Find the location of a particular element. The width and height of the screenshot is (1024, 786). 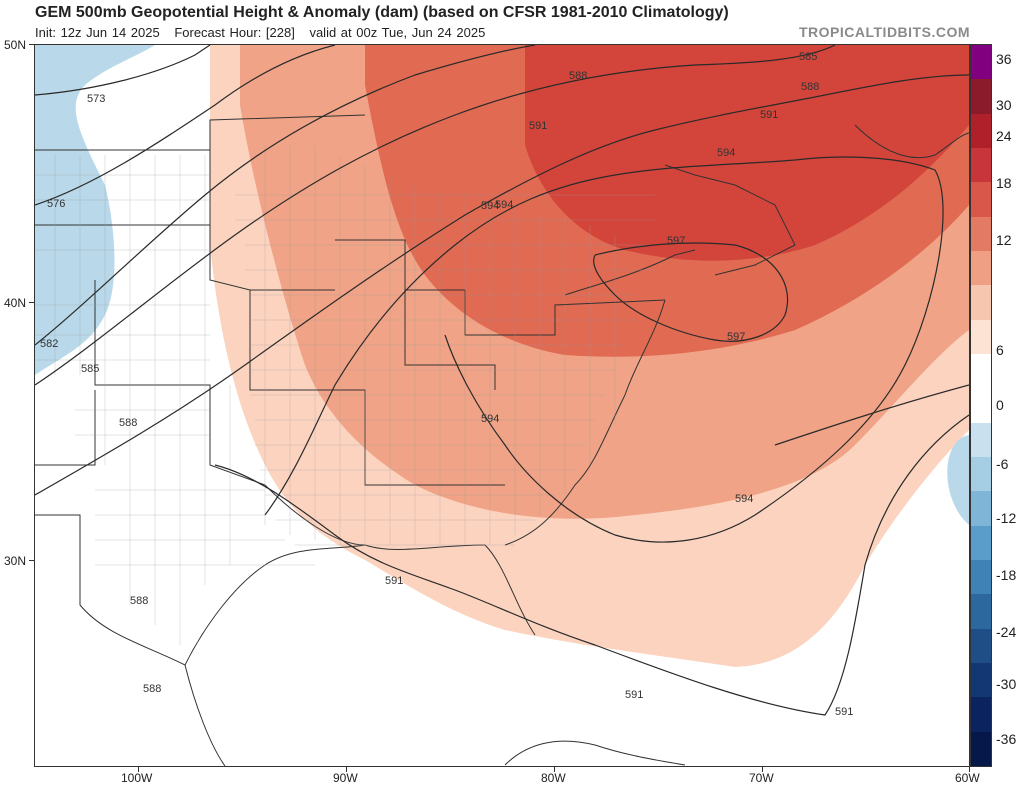

contour-label-591-ne: 591 is located at coordinates (538, 126).